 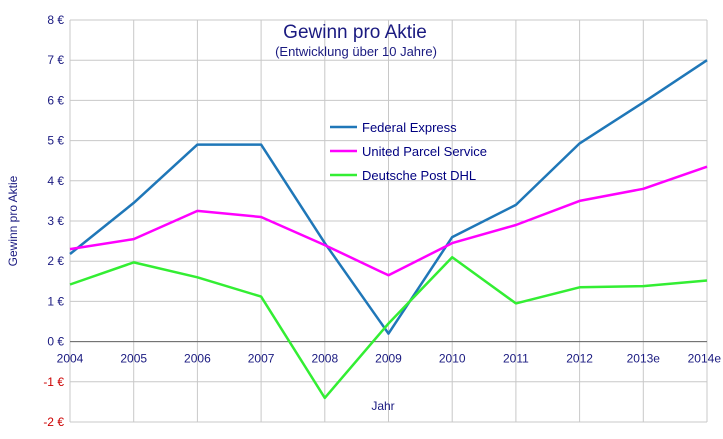 What do you see at coordinates (452, 359) in the screenshot?
I see `x-tick-label: 2010` at bounding box center [452, 359].